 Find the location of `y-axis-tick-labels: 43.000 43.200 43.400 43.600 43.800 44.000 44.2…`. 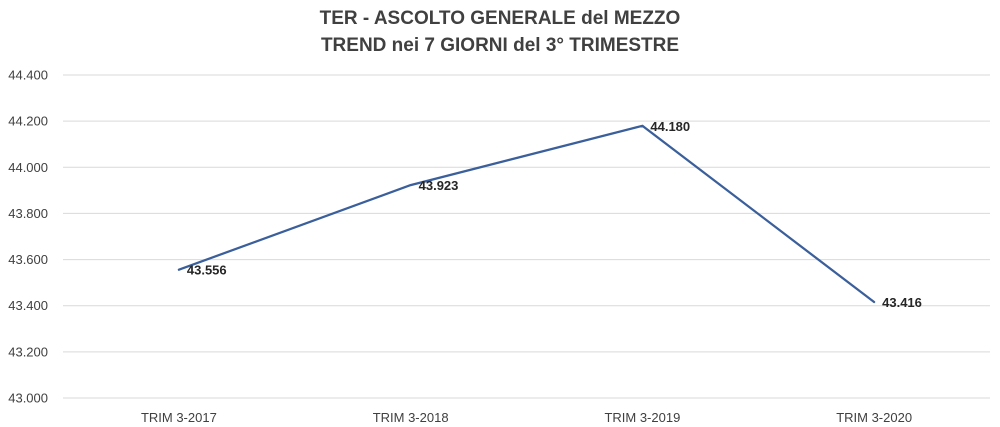

y-axis-tick-labels: 43.000 43.200 43.400 43.600 43.800 44.000 44.2… is located at coordinates (28, 237).